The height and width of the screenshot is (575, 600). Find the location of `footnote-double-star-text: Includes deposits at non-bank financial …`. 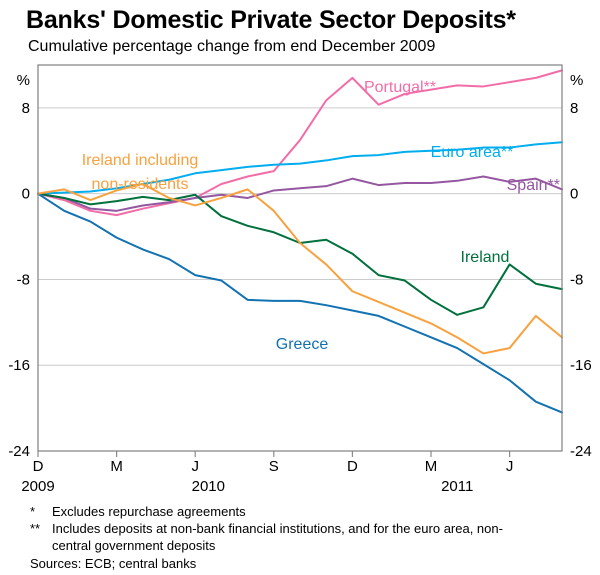

footnote-double-star-text: Includes deposits at non-bank financial … is located at coordinates (277, 536).